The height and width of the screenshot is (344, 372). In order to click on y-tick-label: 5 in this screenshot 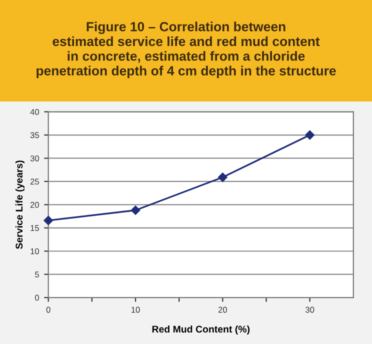, I will do `click(37, 275)`.